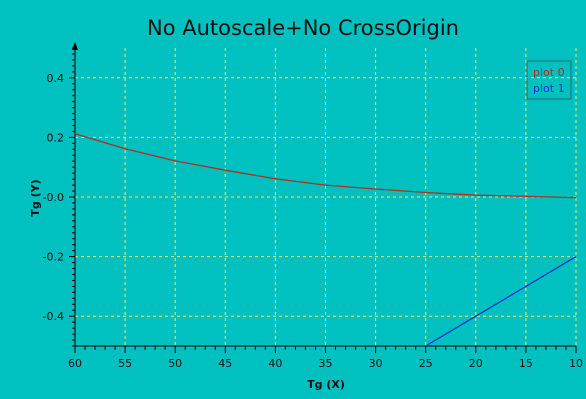  I want to click on legend: plot 0 plot 1, so click(549, 80).